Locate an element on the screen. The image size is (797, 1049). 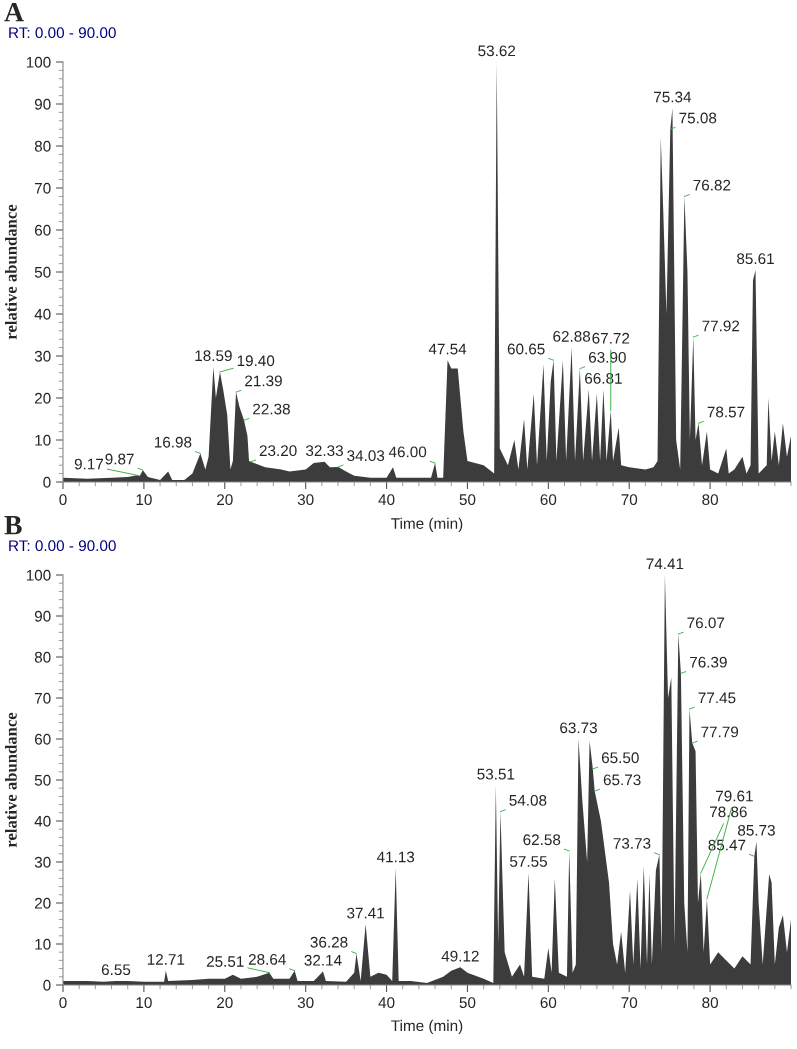
annotation: 85.47 is located at coordinates (727, 845).